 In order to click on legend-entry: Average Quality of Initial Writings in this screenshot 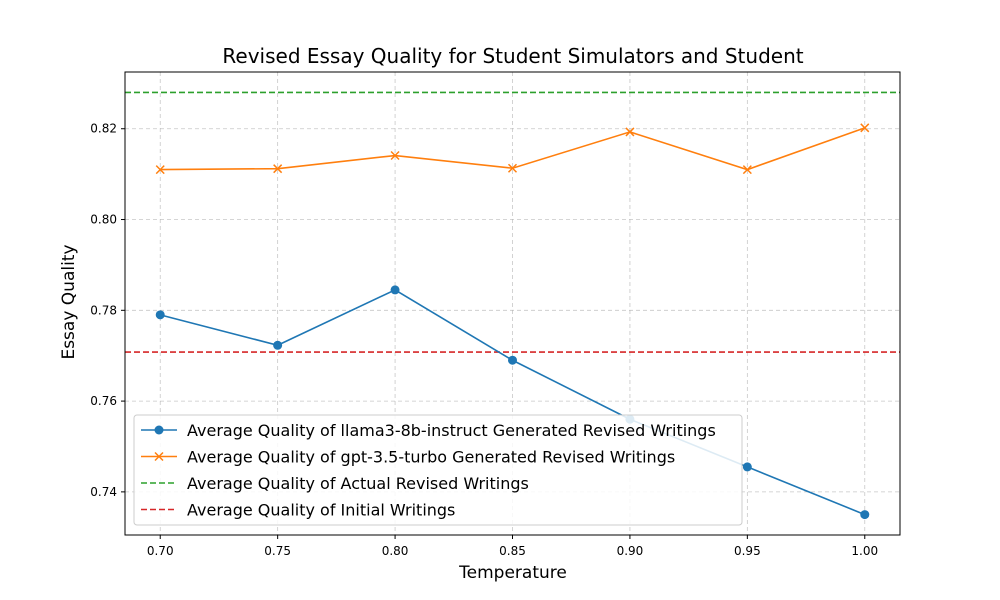, I will do `click(298, 510)`.